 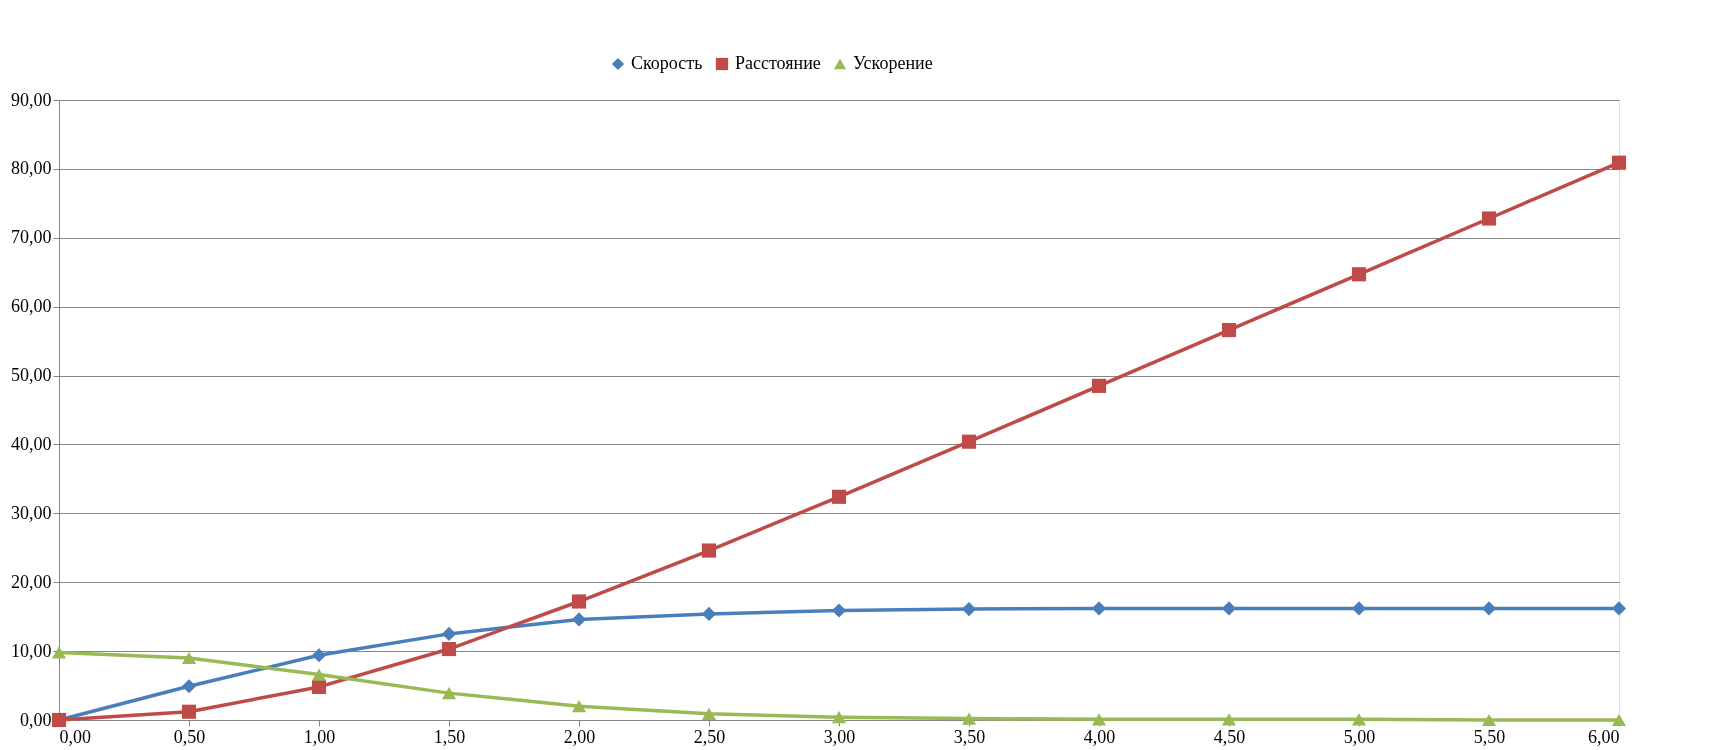 What do you see at coordinates (31, 99) in the screenshot?
I see `y-tick-label: 90,00` at bounding box center [31, 99].